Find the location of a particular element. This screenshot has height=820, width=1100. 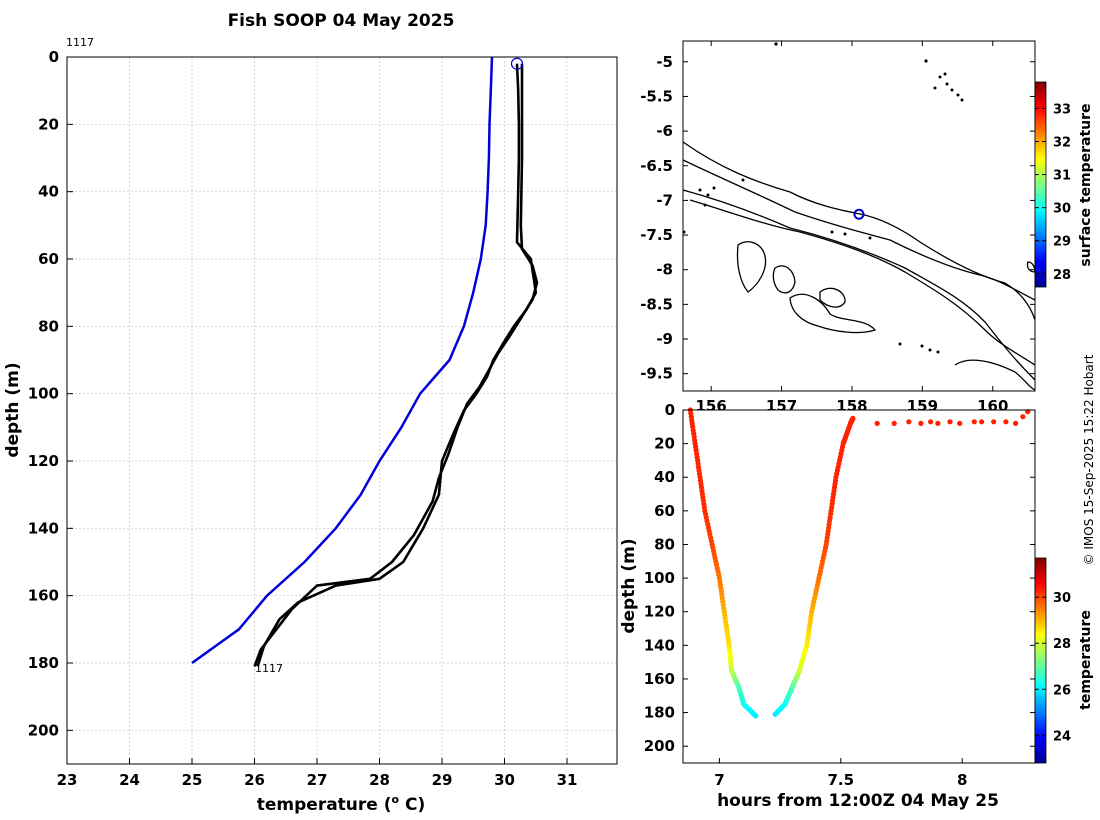

contour-inner-north is located at coordinates (859, 230).